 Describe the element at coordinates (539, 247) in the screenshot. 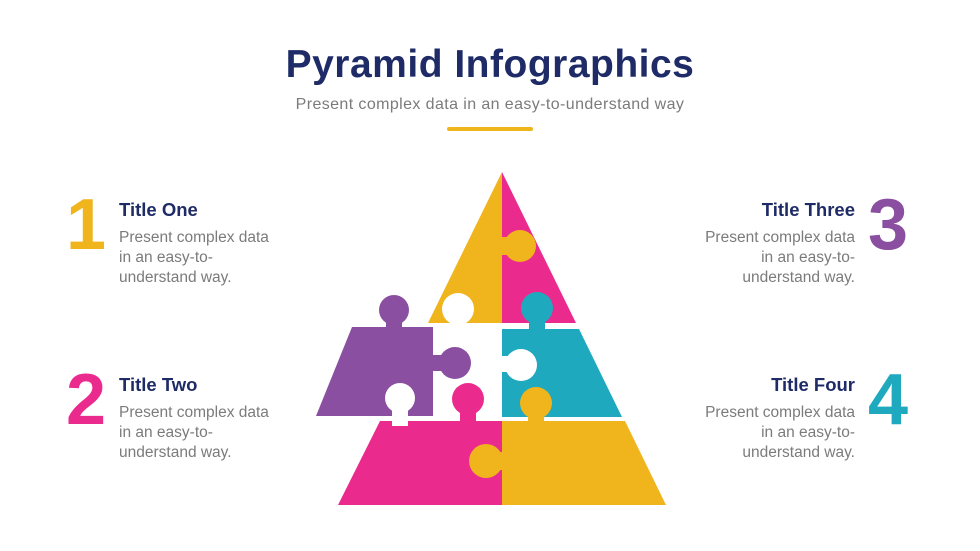

I see `puzzle-piece-top-right-pink` at that location.